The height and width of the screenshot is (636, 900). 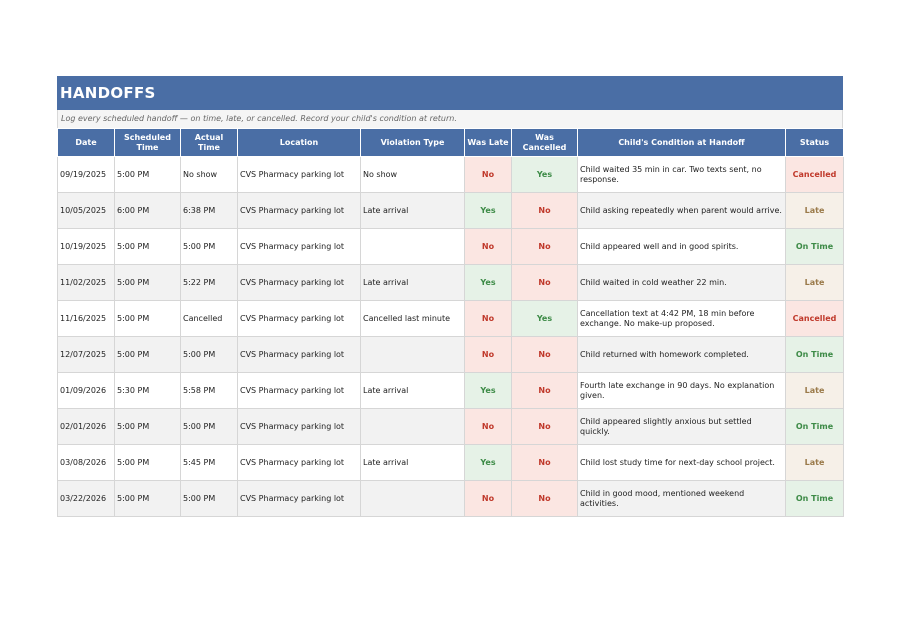 I want to click on col-header-child-condition: Child's Condition at Handoff, so click(x=681, y=142).